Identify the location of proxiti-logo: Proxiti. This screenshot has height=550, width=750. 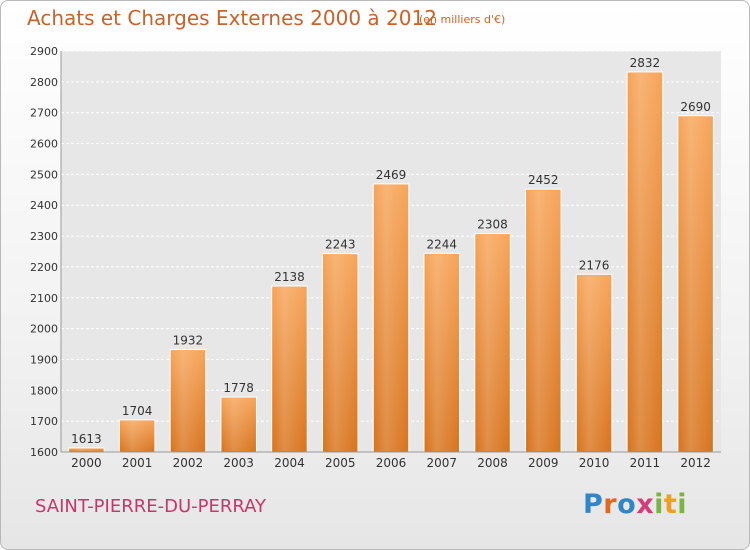
(635, 504).